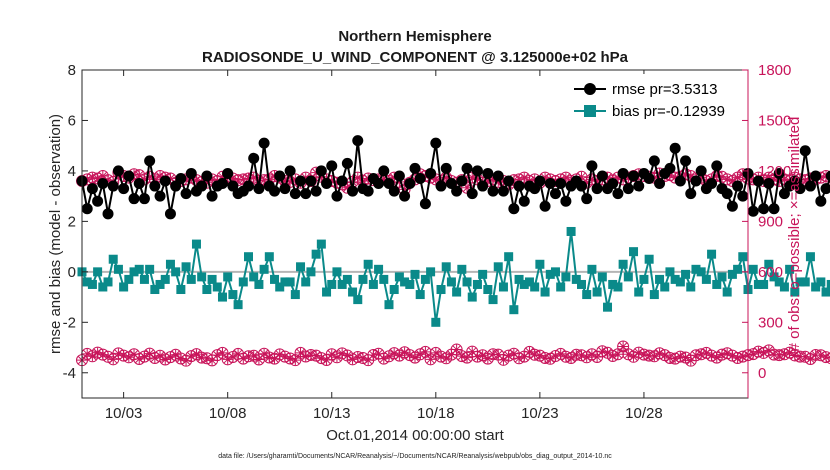 Image resolution: width=830 pixels, height=470 pixels. What do you see at coordinates (762, 373) in the screenshot?
I see `y2-tick-label: 0` at bounding box center [762, 373].